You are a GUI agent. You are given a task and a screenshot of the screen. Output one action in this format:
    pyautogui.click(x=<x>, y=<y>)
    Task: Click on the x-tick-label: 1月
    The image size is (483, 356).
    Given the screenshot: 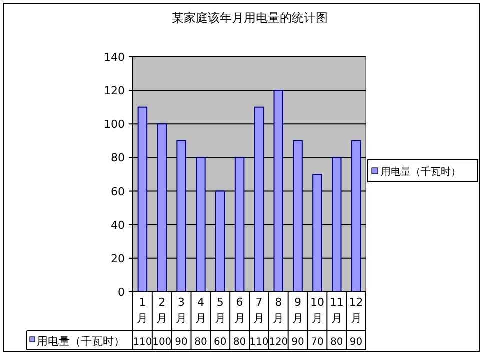 What is the action you would take?
    pyautogui.click(x=142, y=310)
    